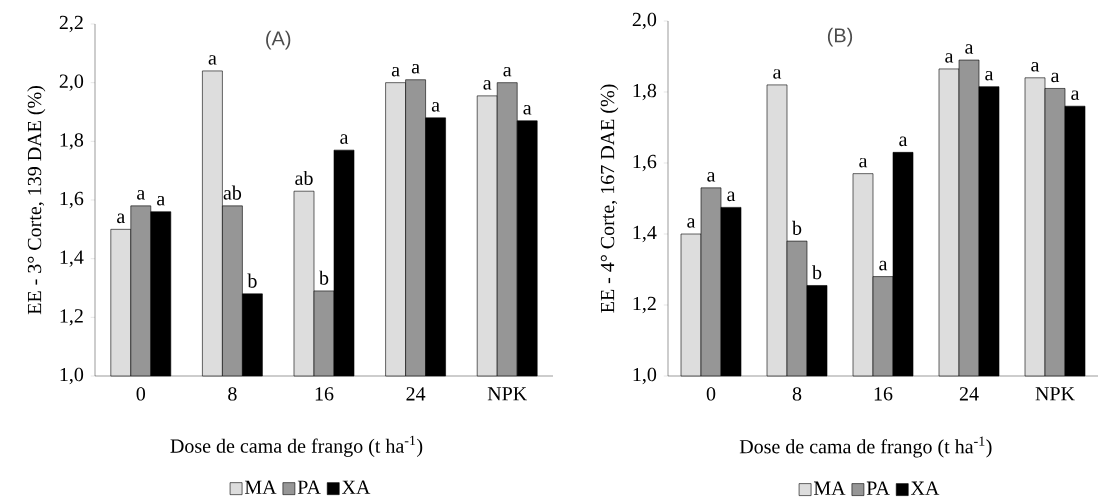 The width and height of the screenshot is (1110, 504). I want to click on y-tick-label: 2,2, so click(71, 24).